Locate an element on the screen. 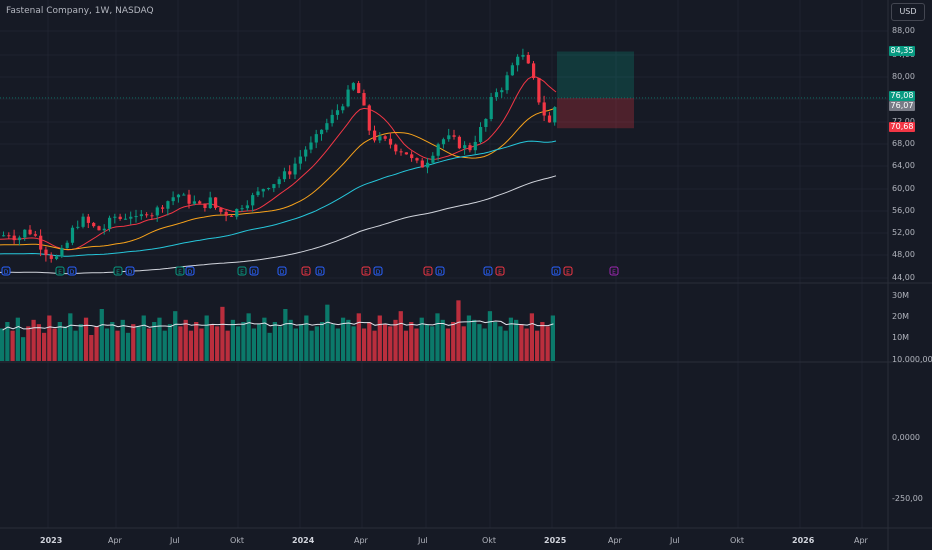  symbol-title: Fastenal Company, 1W, NASDAQ is located at coordinates (80, 11).